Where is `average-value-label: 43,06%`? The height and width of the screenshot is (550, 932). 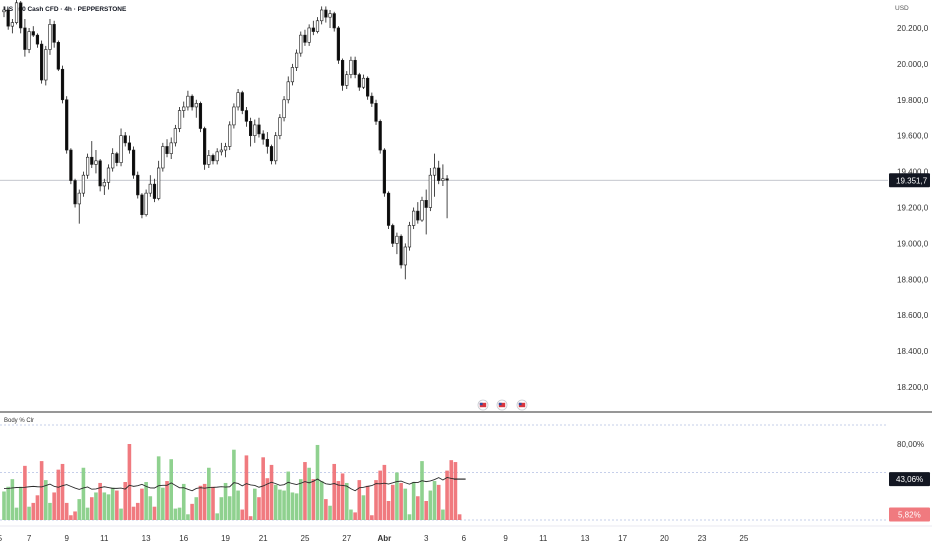
average-value-label: 43,06% is located at coordinates (909, 479).